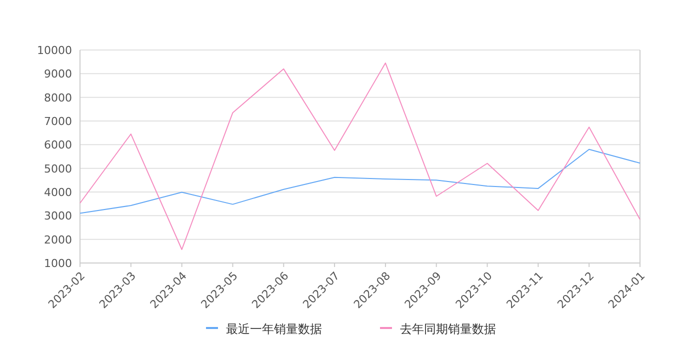  I want to click on y-tick-label: 2000, so click(58, 239).